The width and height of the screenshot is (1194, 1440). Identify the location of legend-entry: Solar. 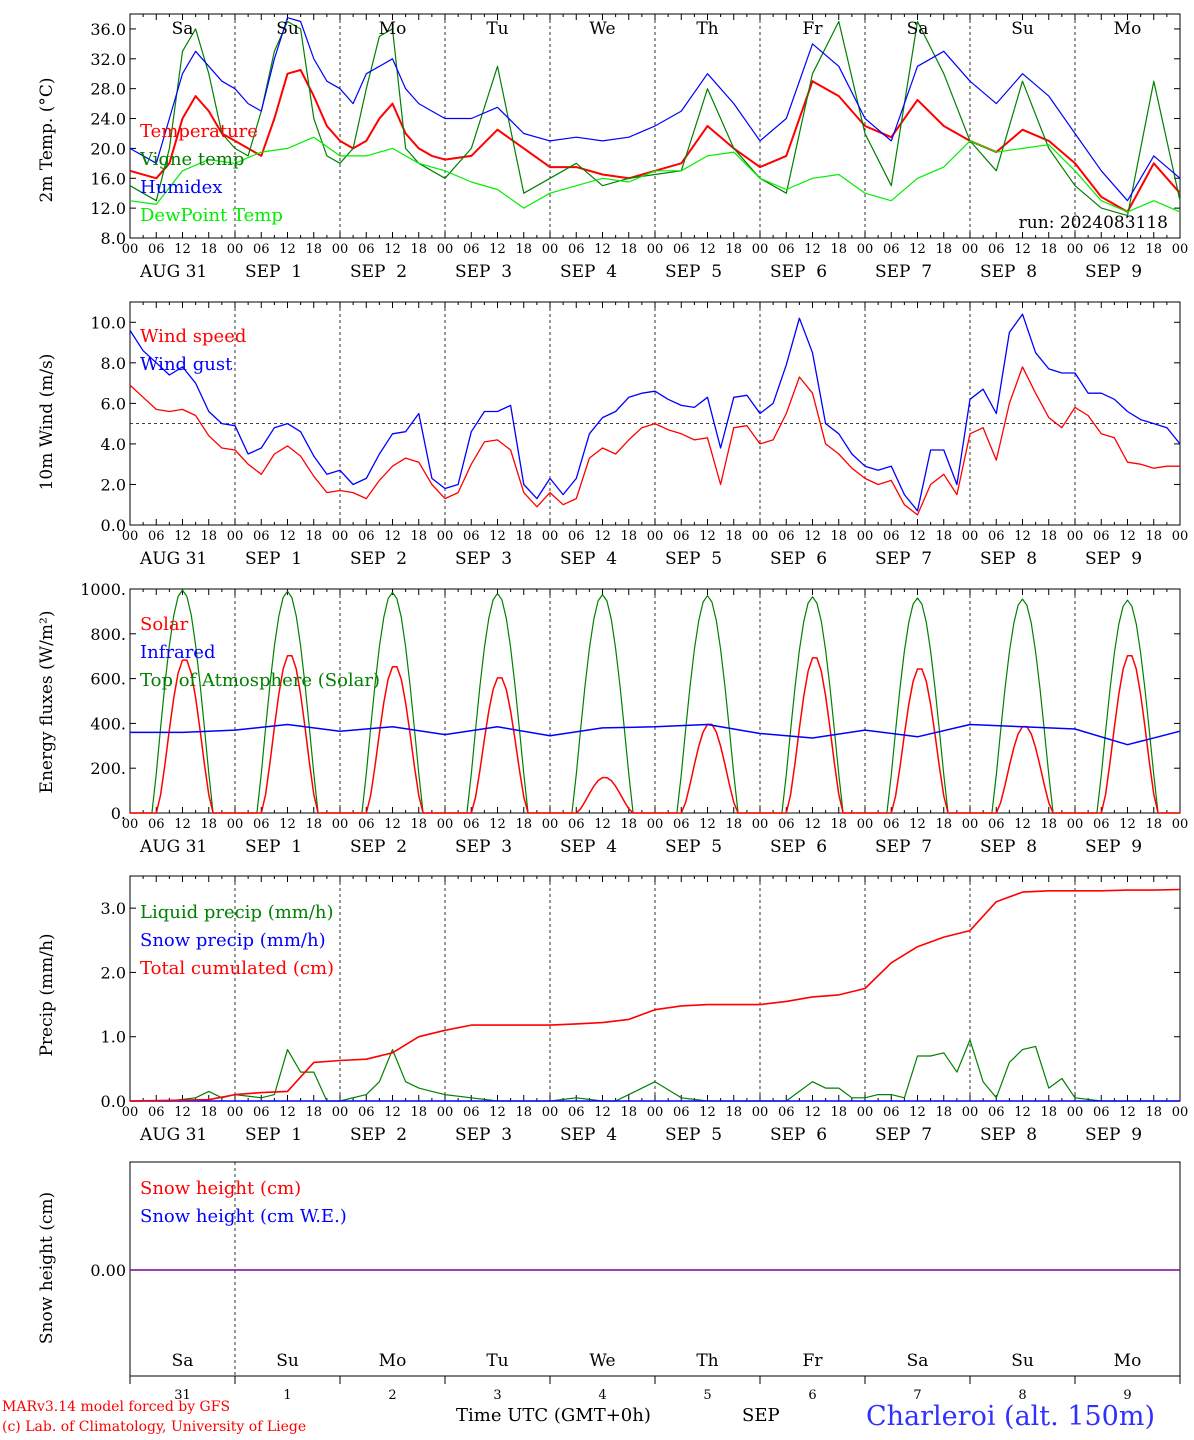
(164, 624).